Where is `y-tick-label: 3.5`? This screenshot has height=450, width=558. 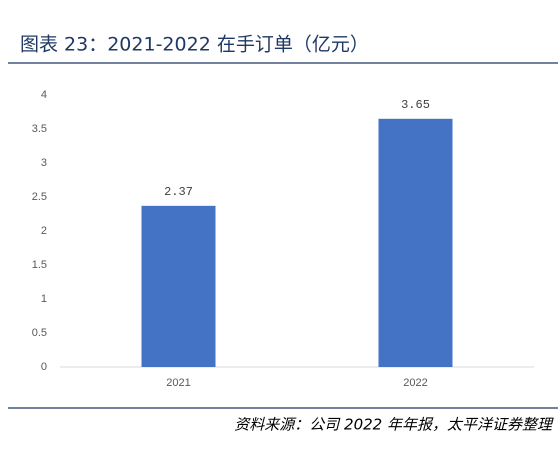
y-tick-label: 3.5 is located at coordinates (39, 129).